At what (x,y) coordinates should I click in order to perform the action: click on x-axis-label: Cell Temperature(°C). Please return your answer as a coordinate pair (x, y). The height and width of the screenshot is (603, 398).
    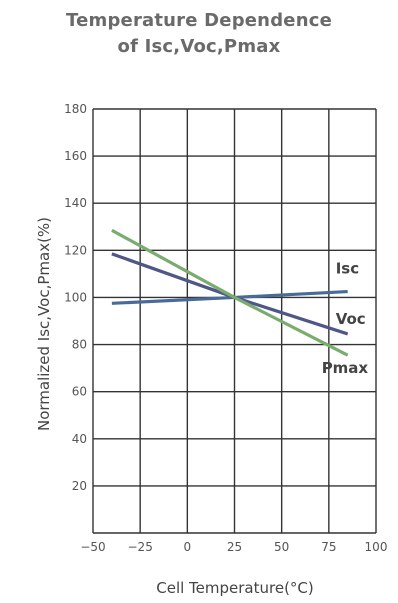
    Looking at the image, I should click on (235, 588).